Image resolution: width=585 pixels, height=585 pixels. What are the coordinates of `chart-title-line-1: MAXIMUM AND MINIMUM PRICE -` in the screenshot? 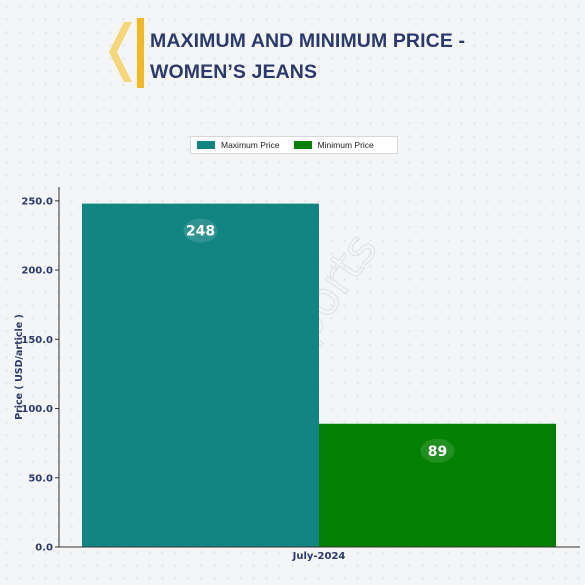 It's located at (308, 41).